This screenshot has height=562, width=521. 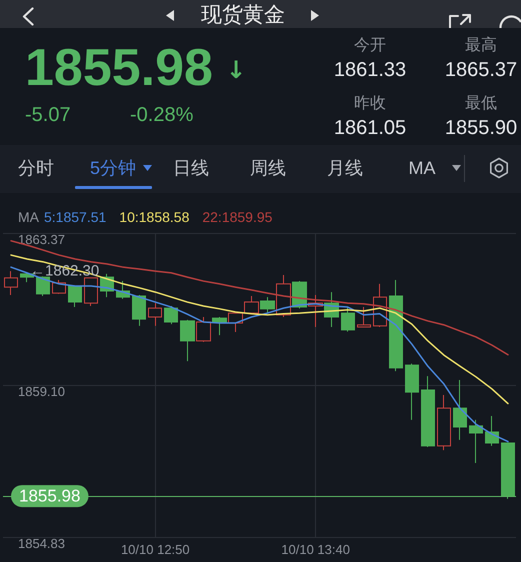 What do you see at coordinates (154, 217) in the screenshot?
I see `text: 10:1858.58` at bounding box center [154, 217].